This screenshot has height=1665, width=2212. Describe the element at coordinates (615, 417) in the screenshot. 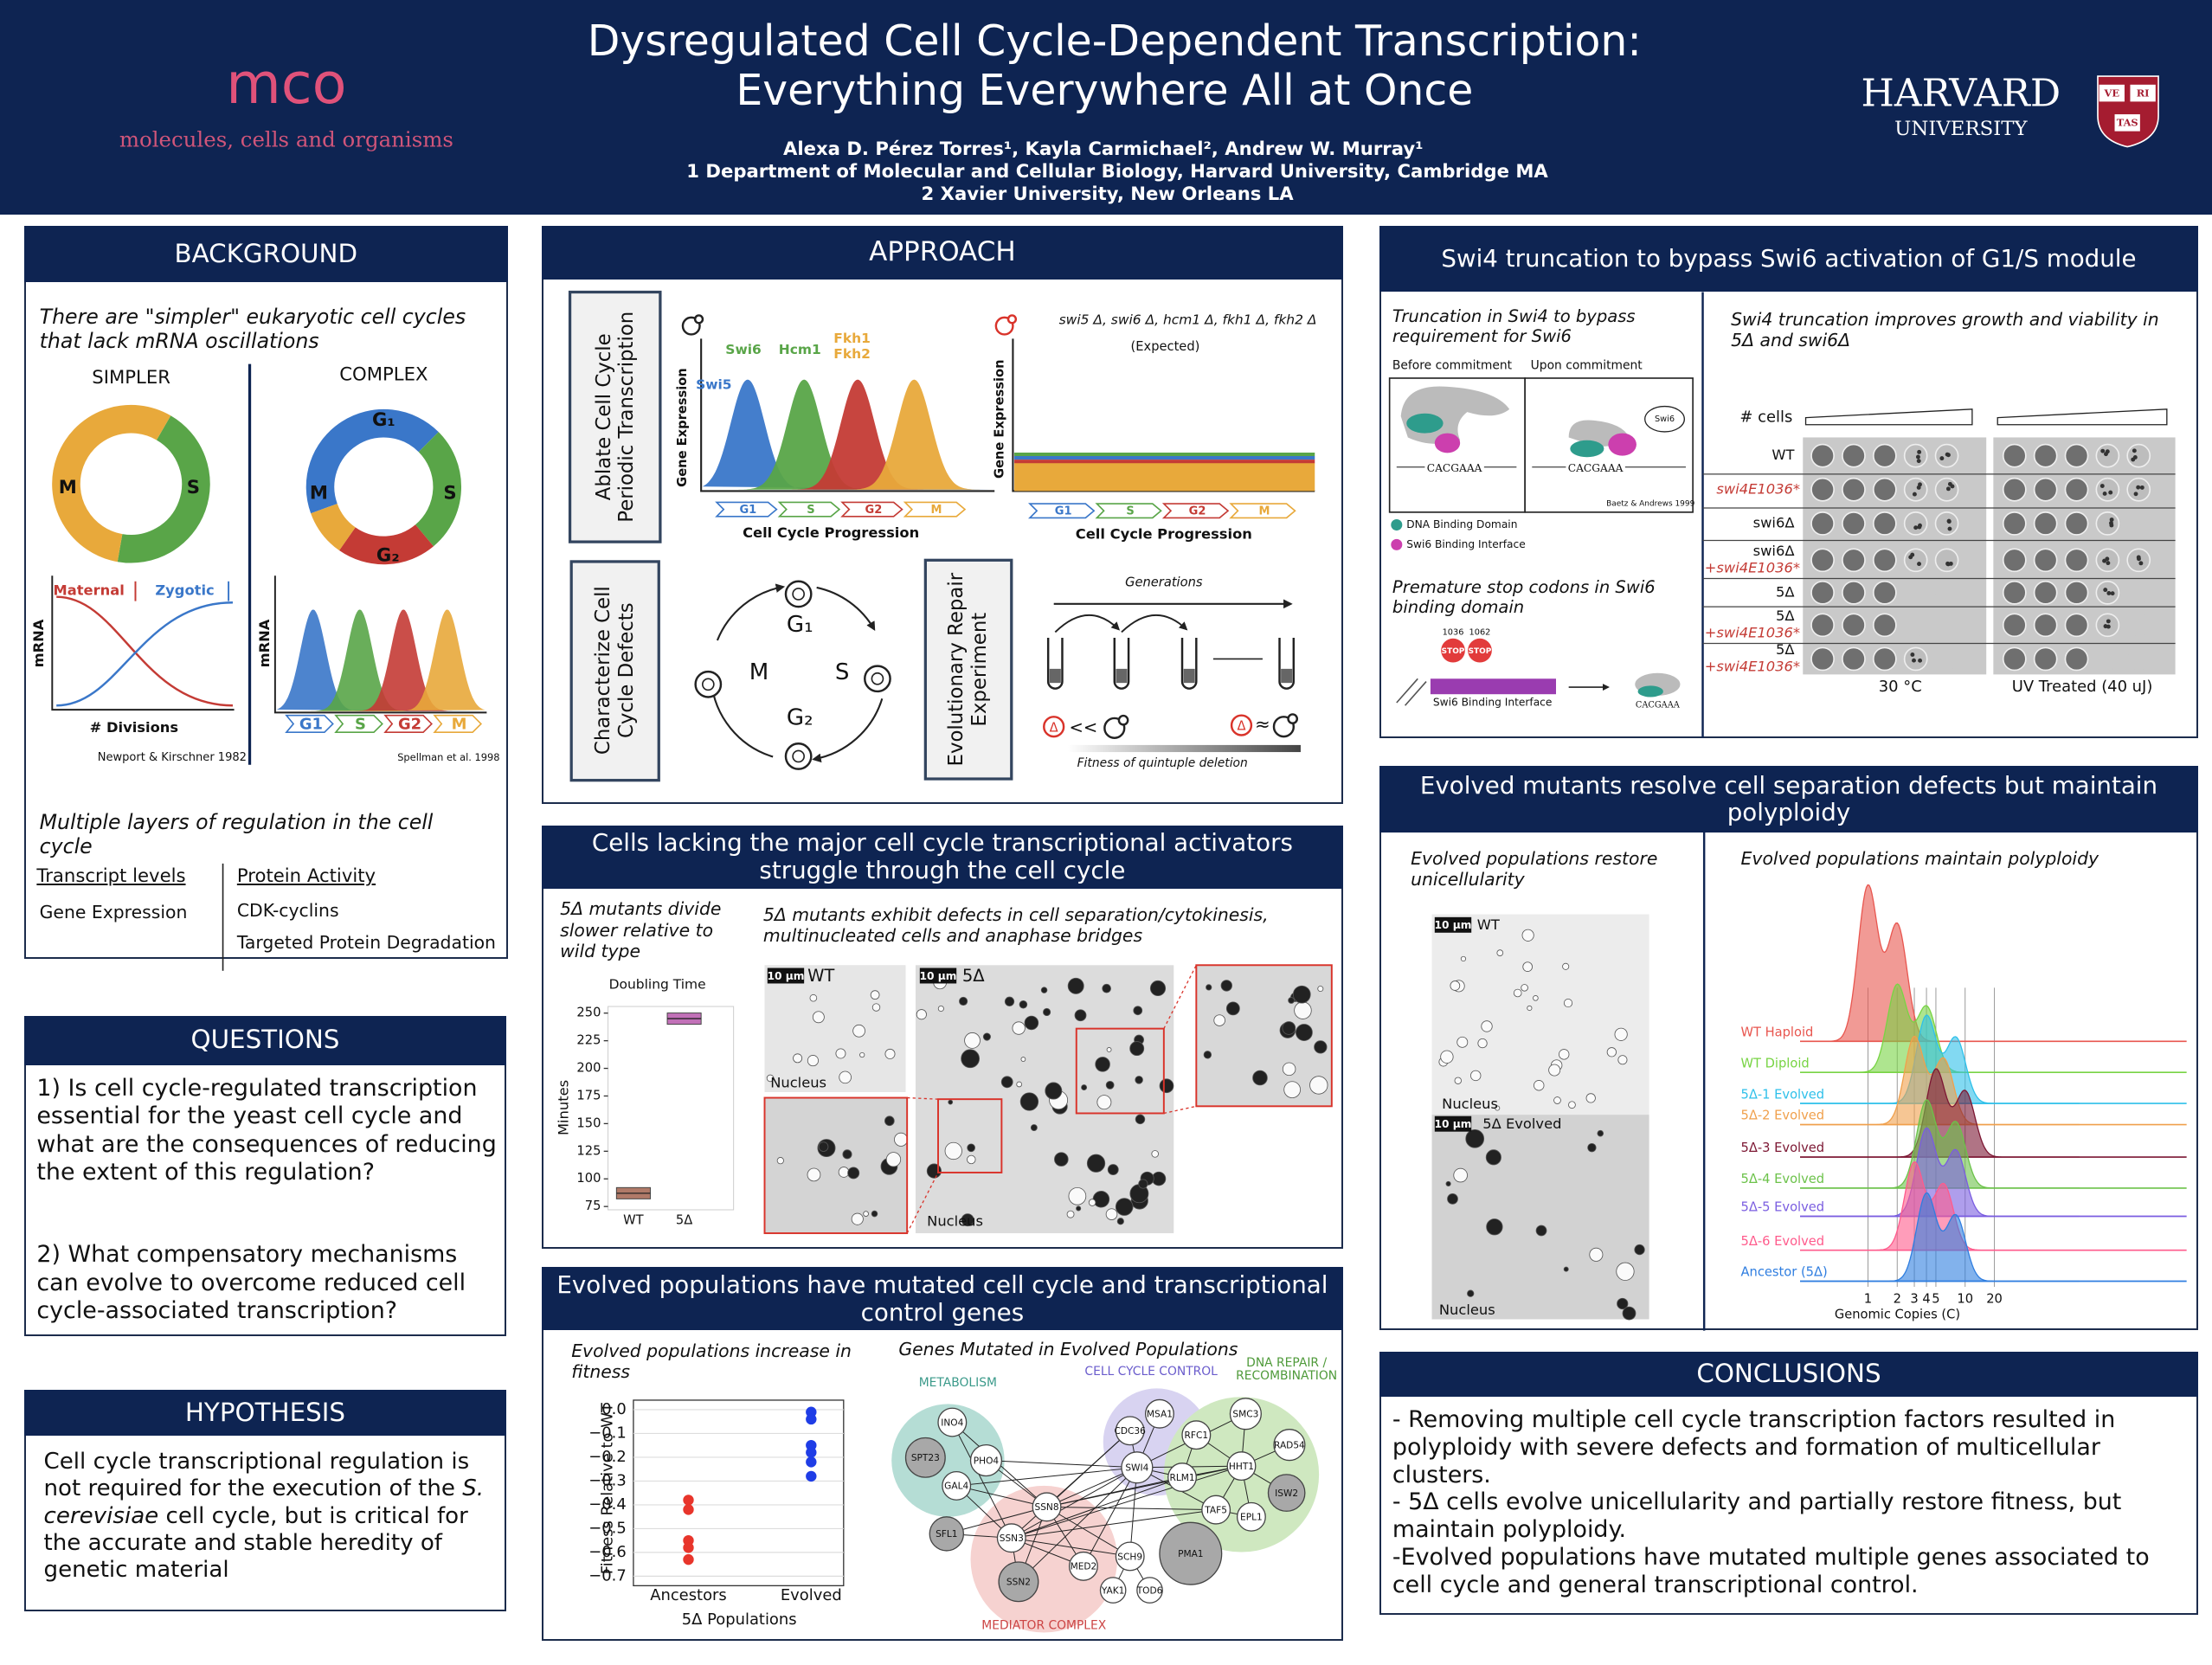

I see `step-label: Ablate Cell Cycle Periodic Transcription` at that location.